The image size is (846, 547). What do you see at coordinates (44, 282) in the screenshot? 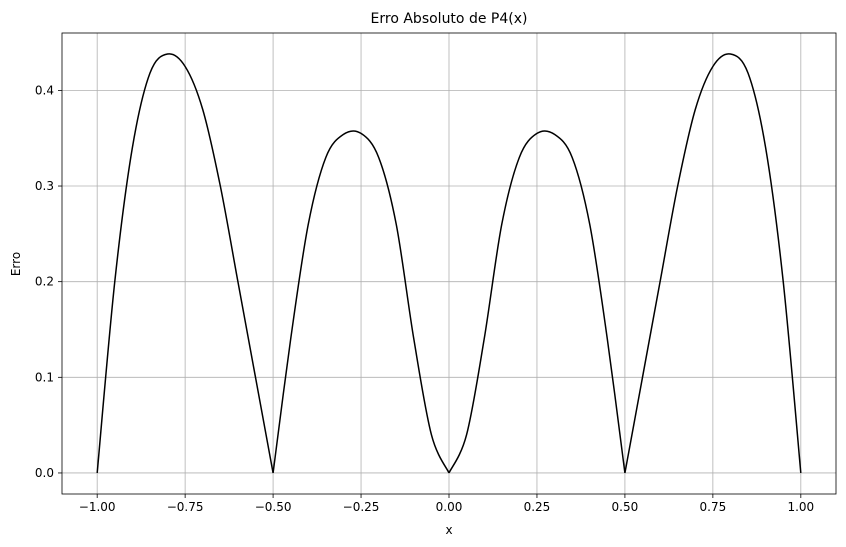
I see `y-tick-label: 0.2` at bounding box center [44, 282].